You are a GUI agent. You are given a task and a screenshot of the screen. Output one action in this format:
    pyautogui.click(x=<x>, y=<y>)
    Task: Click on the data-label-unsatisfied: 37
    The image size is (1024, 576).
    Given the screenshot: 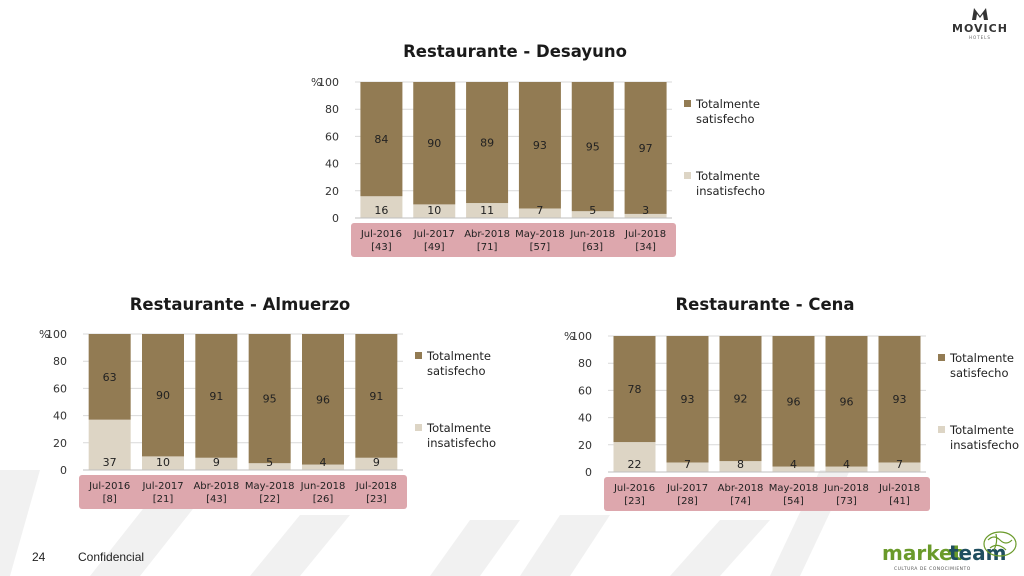 What is the action you would take?
    pyautogui.click(x=110, y=462)
    